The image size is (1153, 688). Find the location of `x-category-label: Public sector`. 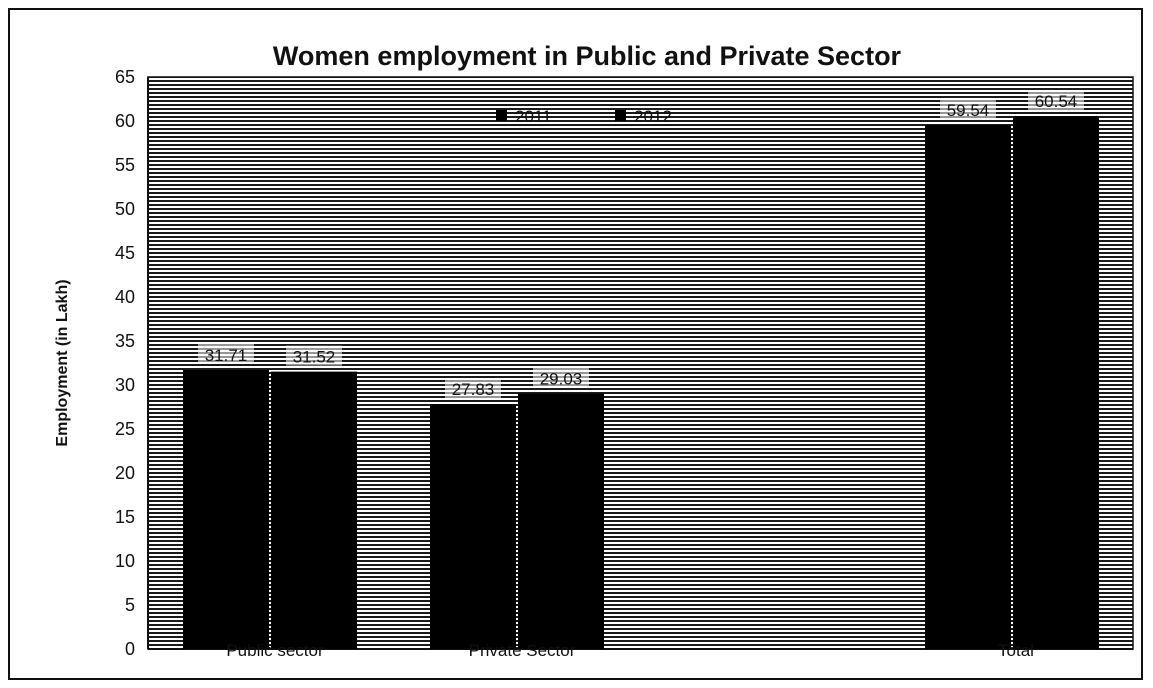

x-category-label: Public sector is located at coordinates (275, 650).